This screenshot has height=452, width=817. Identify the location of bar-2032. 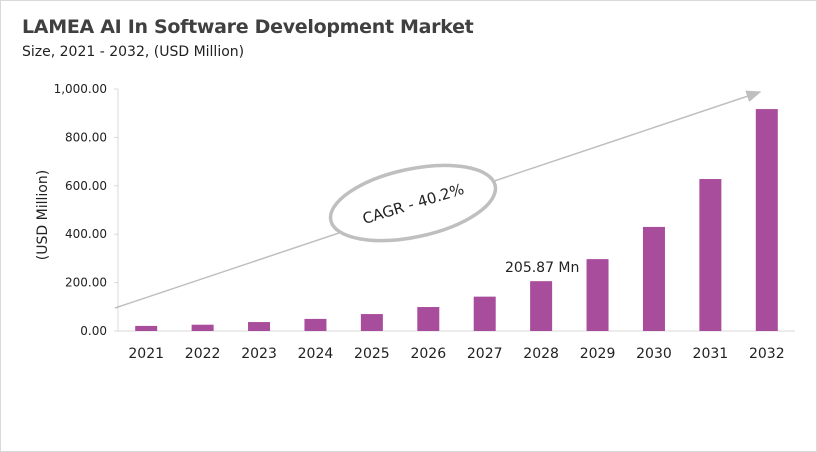
(766, 220).